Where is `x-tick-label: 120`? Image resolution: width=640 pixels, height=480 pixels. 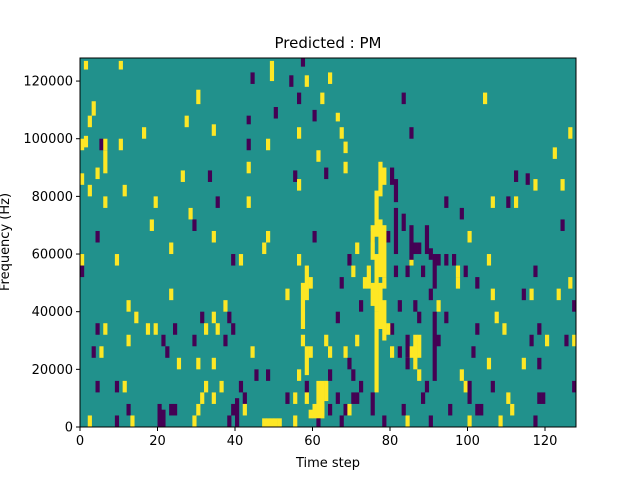 x-tick-label: 120 is located at coordinates (545, 441).